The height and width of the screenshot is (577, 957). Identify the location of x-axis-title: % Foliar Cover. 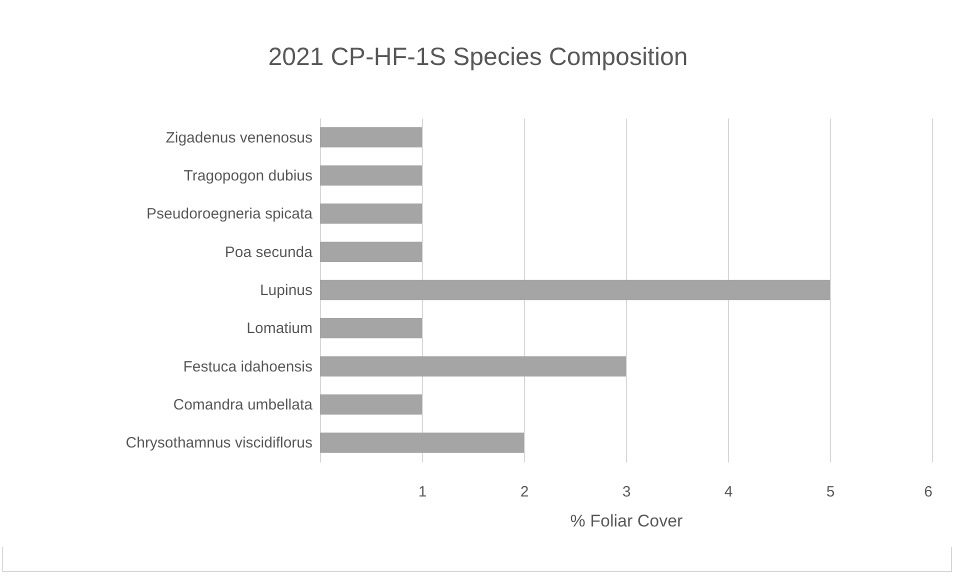
(627, 521).